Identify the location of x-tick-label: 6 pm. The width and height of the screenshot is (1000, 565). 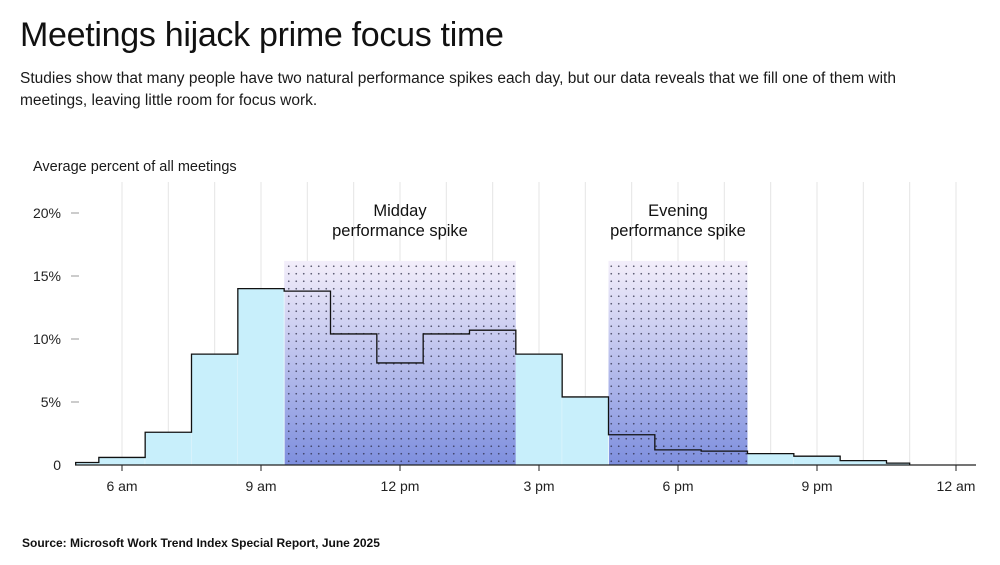
(677, 486).